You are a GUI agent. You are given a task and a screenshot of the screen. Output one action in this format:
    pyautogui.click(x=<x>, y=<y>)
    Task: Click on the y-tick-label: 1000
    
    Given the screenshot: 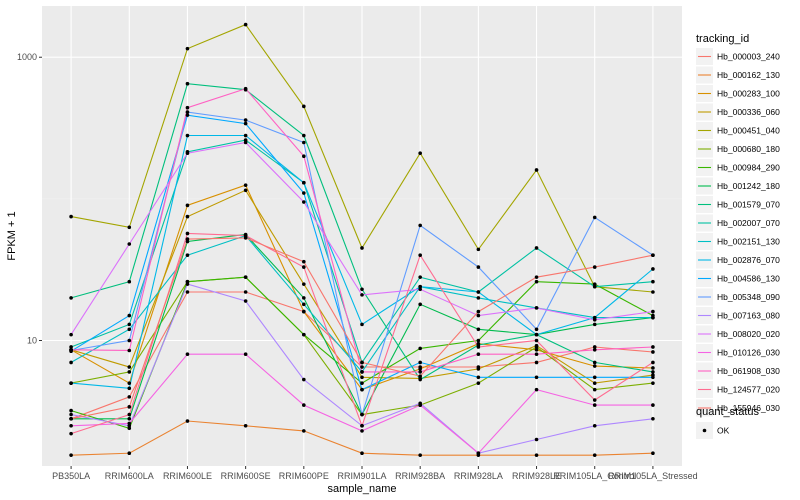 What is the action you would take?
    pyautogui.click(x=27, y=57)
    